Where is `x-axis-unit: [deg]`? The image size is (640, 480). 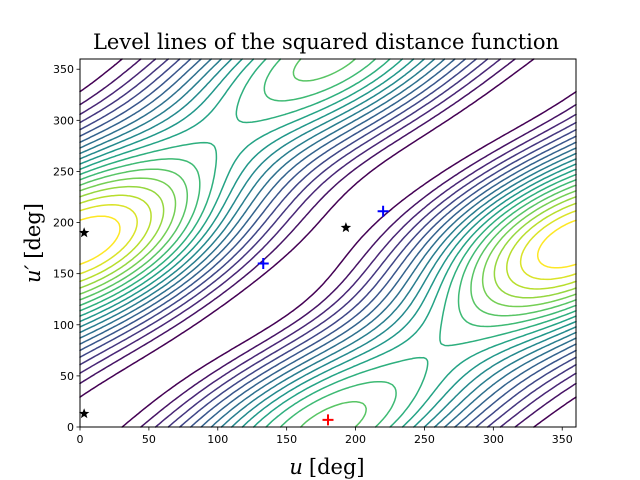 x-axis-unit: [deg] is located at coordinates (337, 467).